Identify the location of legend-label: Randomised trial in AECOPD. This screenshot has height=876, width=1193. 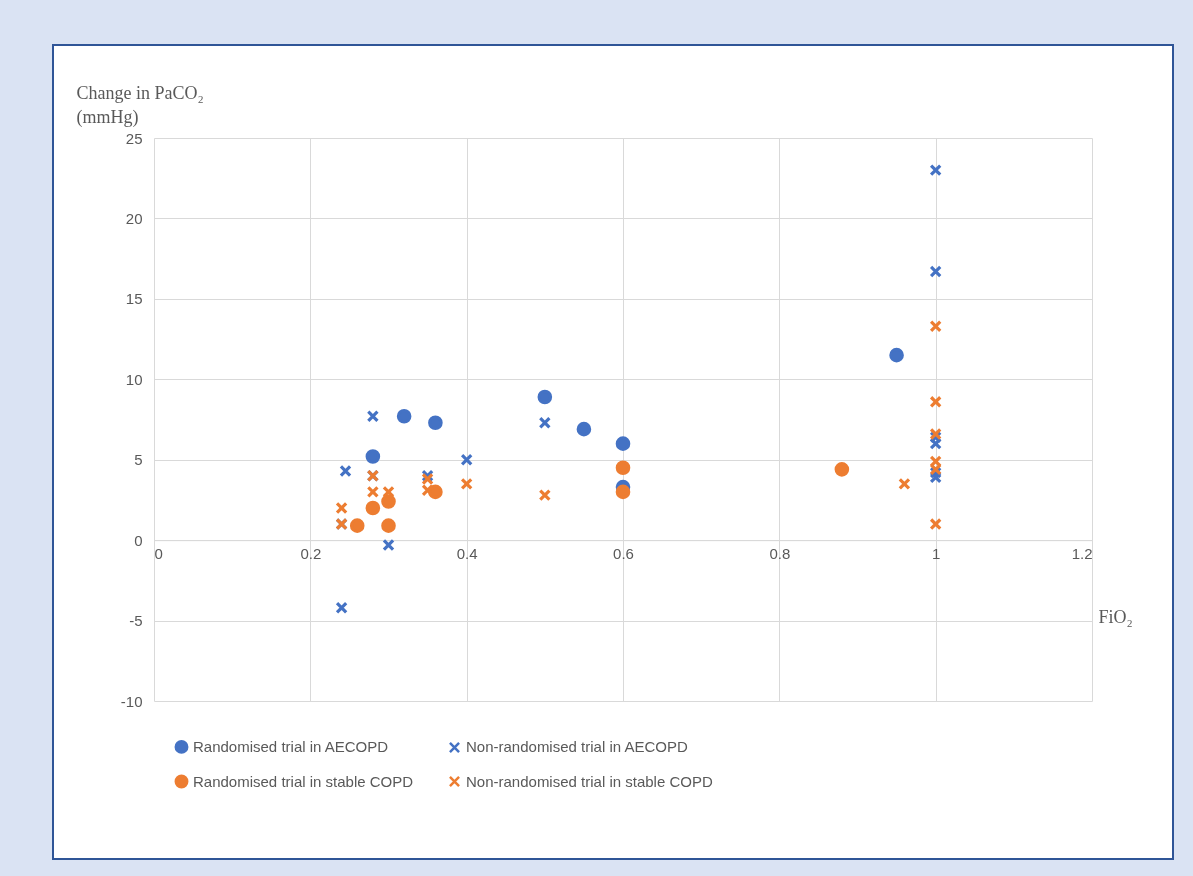
(291, 746).